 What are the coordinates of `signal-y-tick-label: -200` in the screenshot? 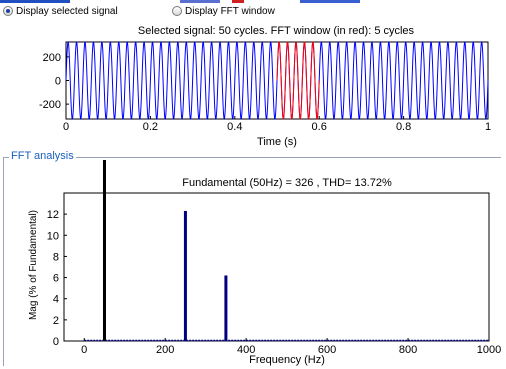 It's located at (50, 105).